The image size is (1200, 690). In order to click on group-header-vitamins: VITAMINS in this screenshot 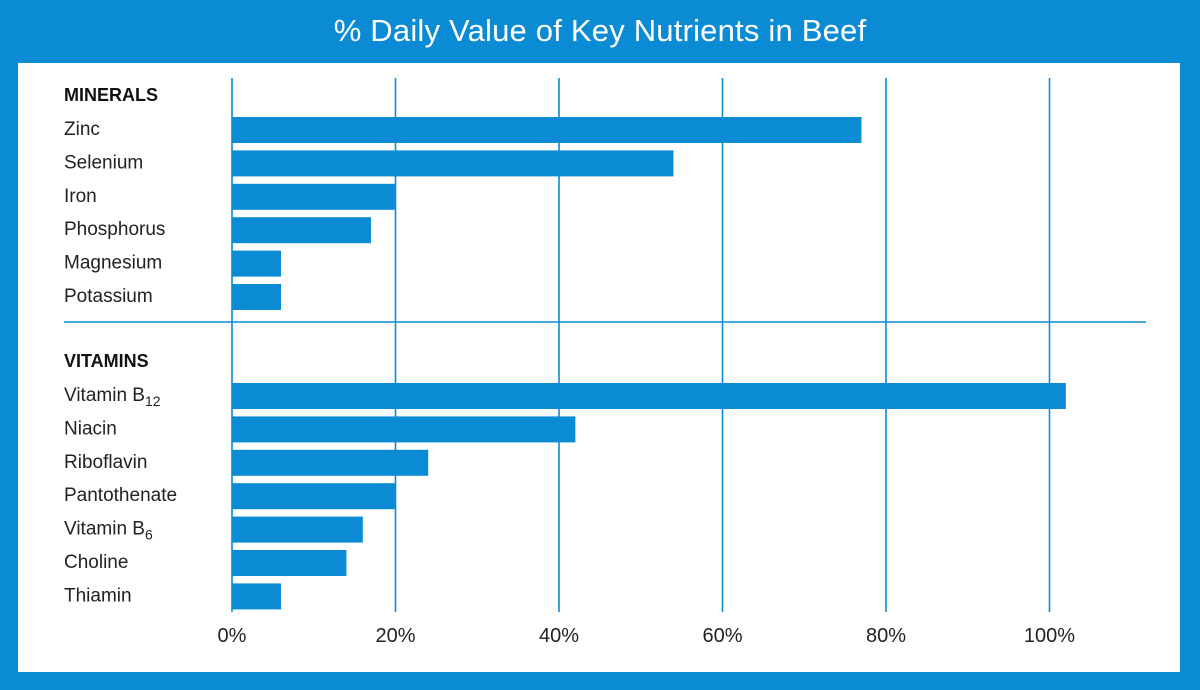, I will do `click(106, 361)`.